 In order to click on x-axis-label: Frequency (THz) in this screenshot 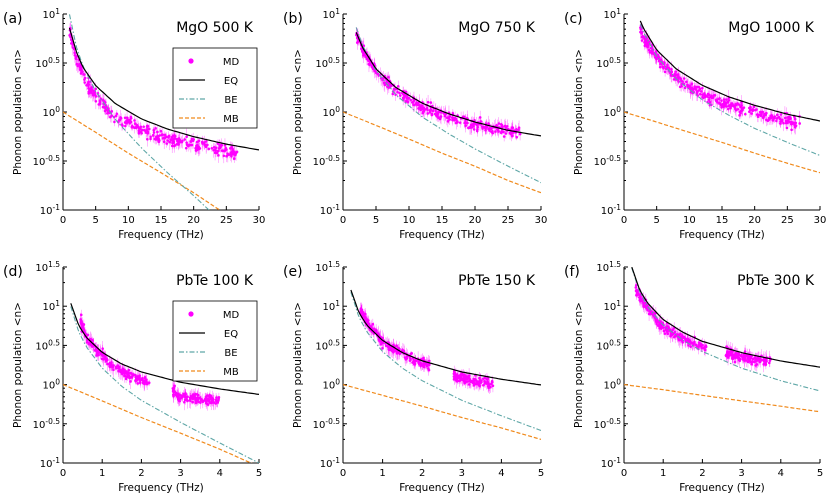, I will do `click(442, 235)`.